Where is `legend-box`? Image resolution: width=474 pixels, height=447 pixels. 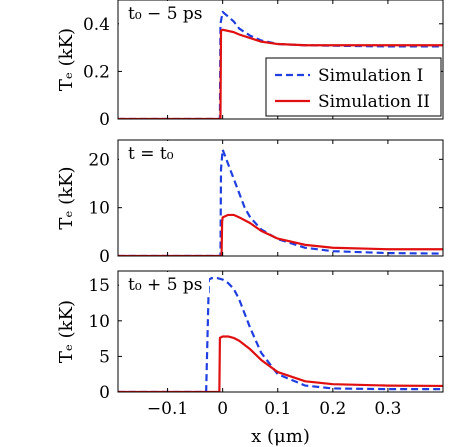 legend-box is located at coordinates (353, 87).